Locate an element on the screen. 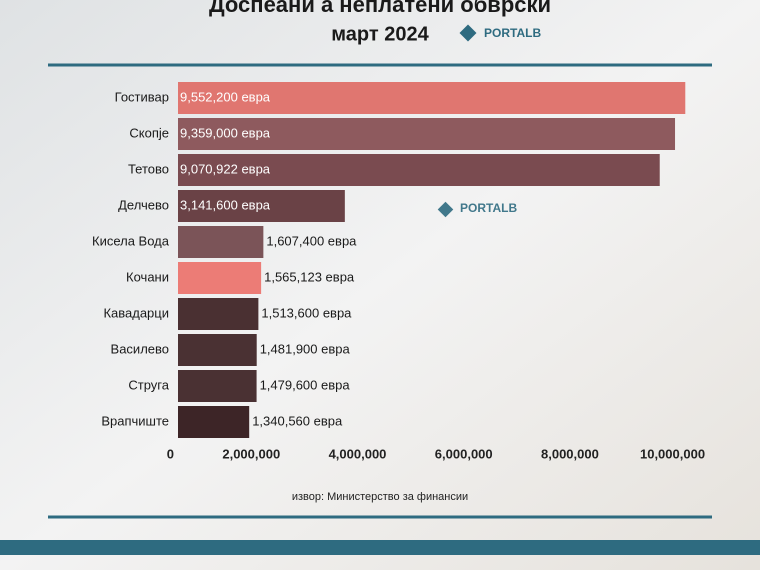  logo-text: PORTALB is located at coordinates (512, 33).